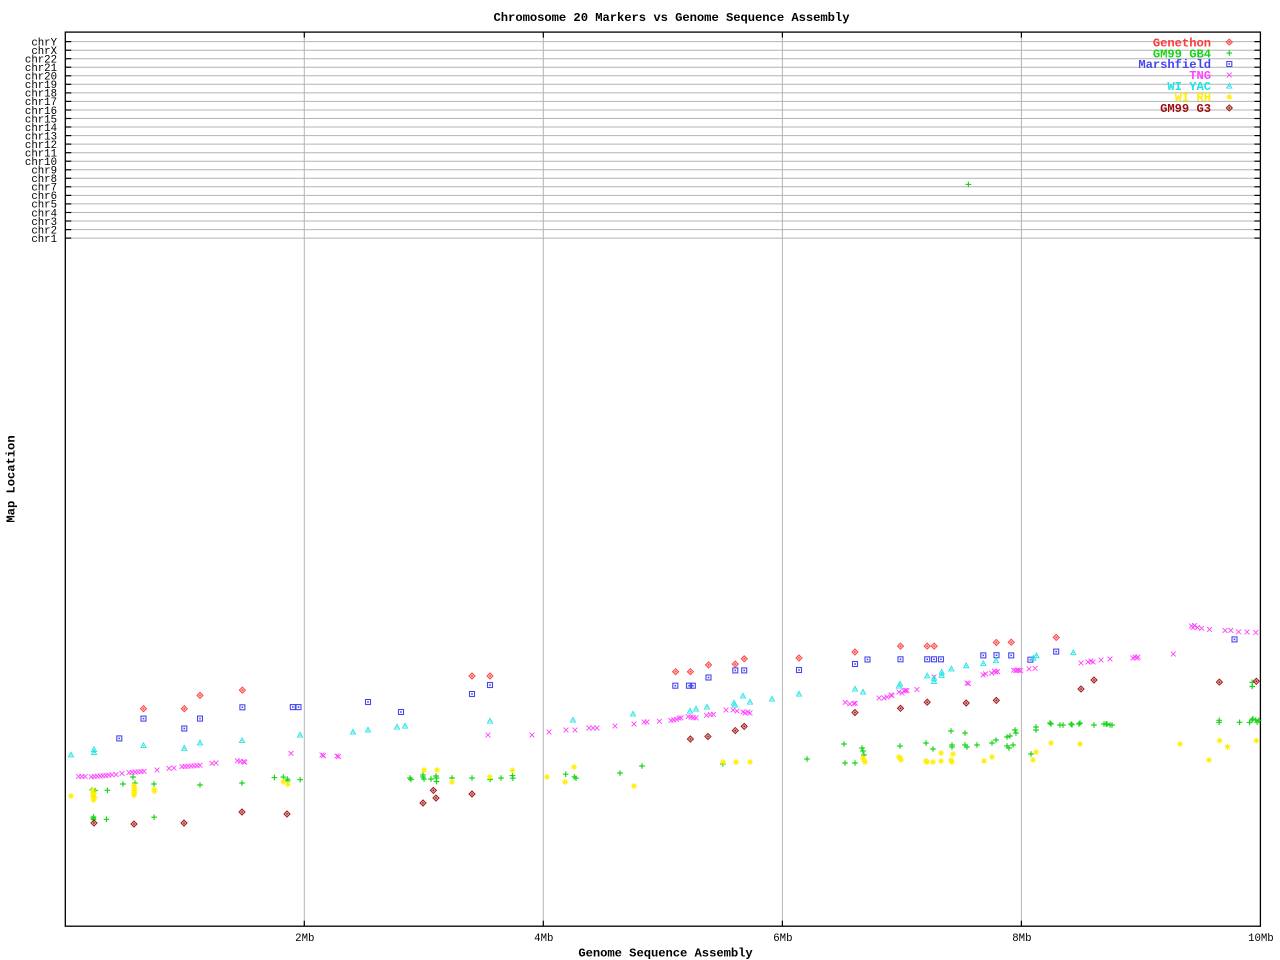  What do you see at coordinates (44, 52) in the screenshot?
I see `svg-text: chrX` at bounding box center [44, 52].